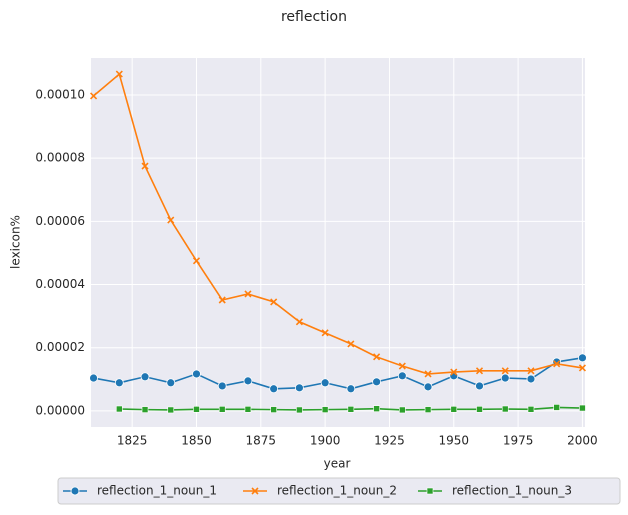 The height and width of the screenshot is (515, 628). What do you see at coordinates (261, 441) in the screenshot?
I see `x-tick-label: 1875` at bounding box center [261, 441].